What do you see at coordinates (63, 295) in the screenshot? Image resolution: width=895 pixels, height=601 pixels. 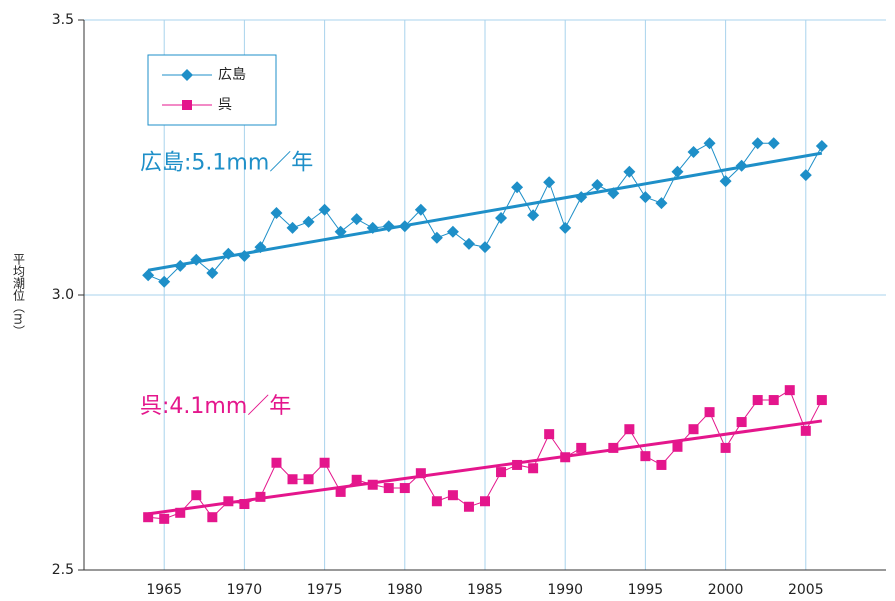 I see `y-tick-label: 3.0` at bounding box center [63, 295].